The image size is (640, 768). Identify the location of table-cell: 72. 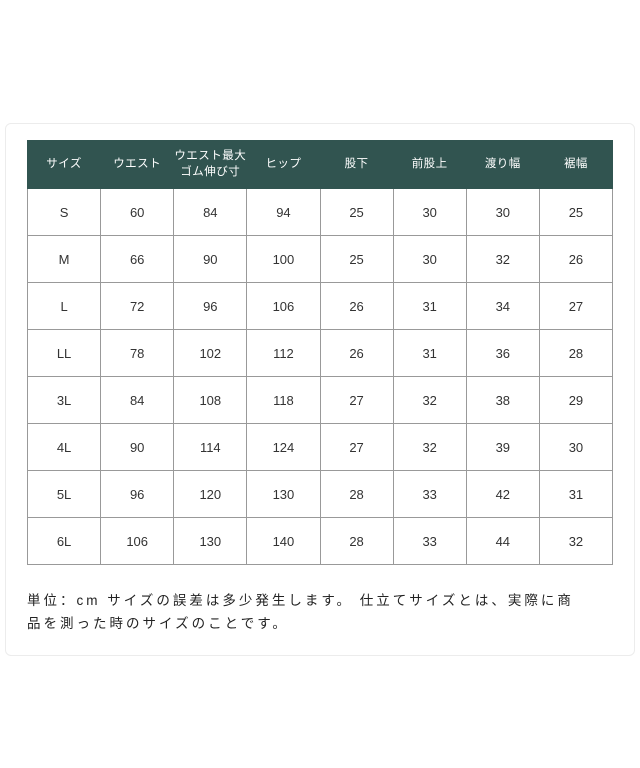
(137, 306).